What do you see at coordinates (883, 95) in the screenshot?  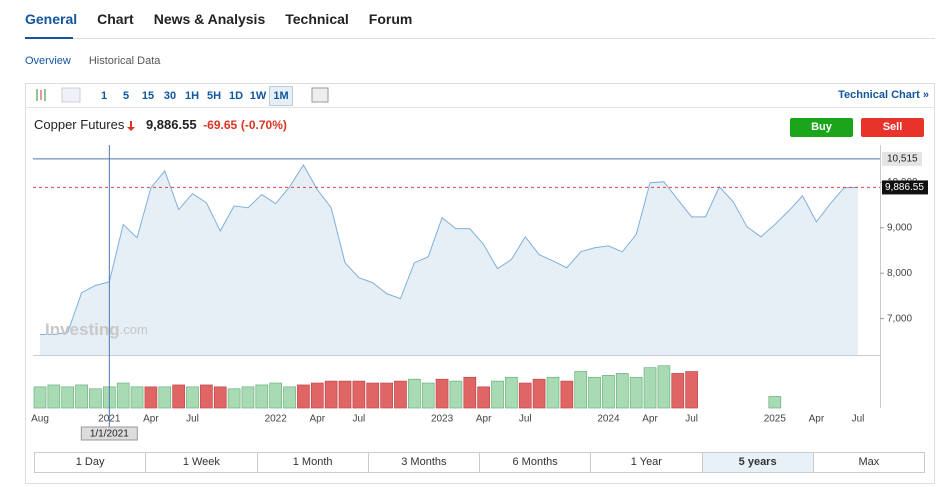 I see `technical-link: Technical Chart »` at bounding box center [883, 95].